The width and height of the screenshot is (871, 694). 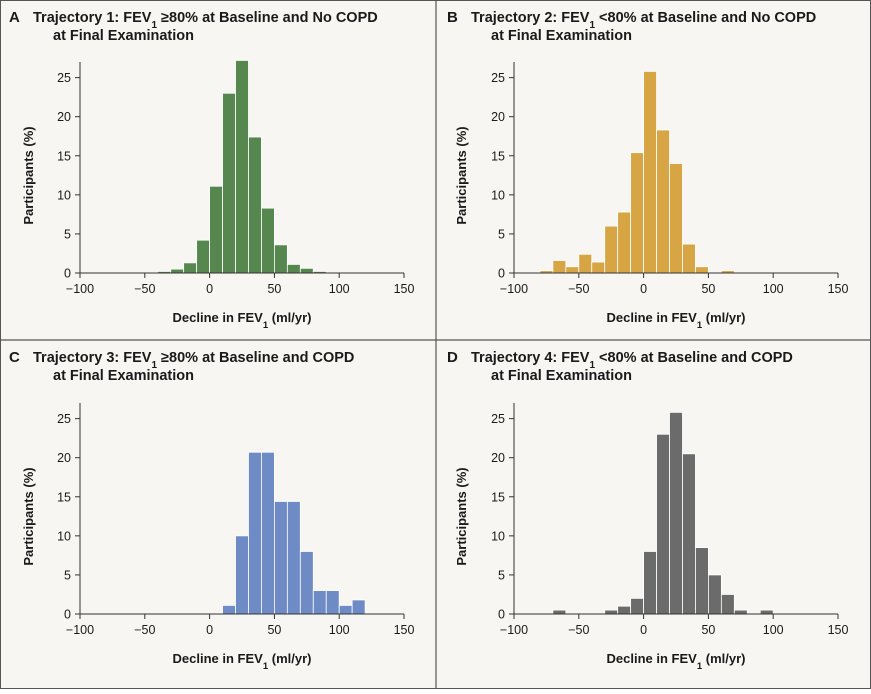 What do you see at coordinates (14, 17) in the screenshot?
I see `panel-letter: A` at bounding box center [14, 17].